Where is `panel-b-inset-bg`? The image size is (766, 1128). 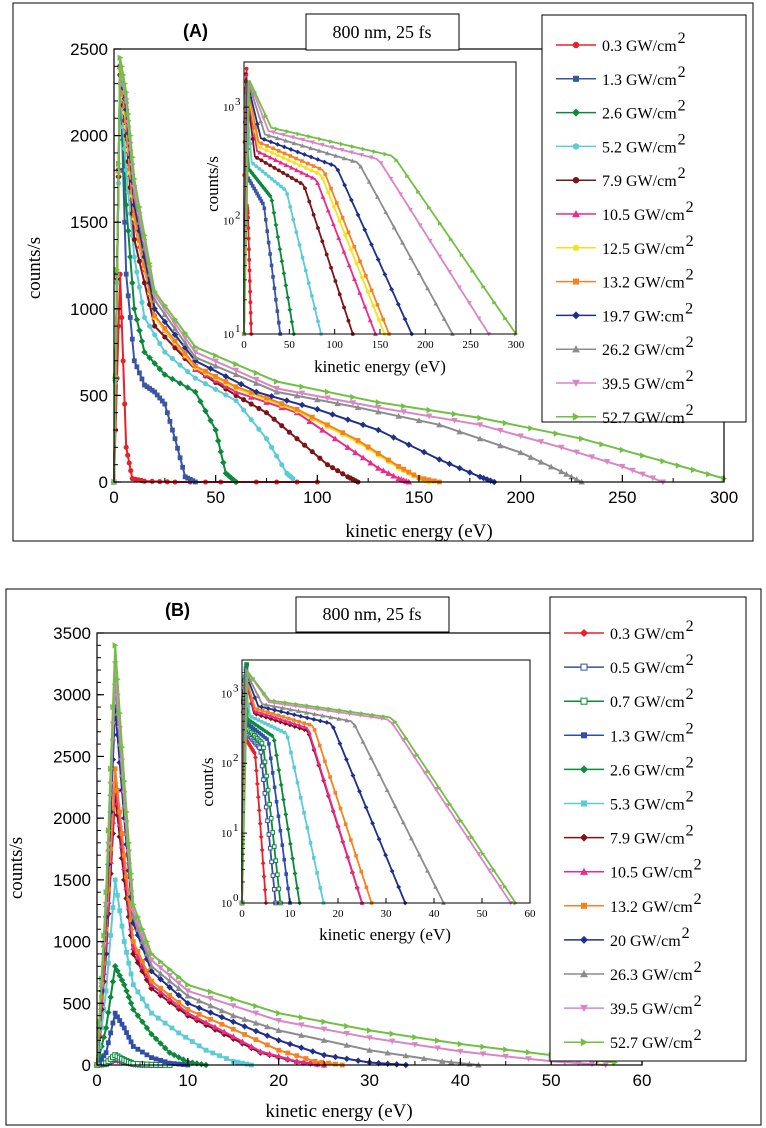
panel-b-inset-bg is located at coordinates (370, 797).